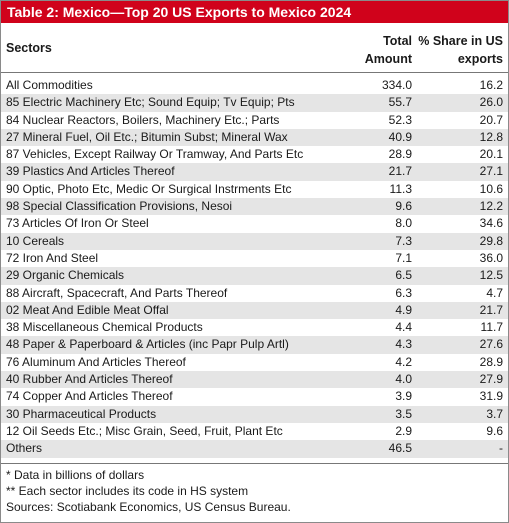  What do you see at coordinates (403, 430) in the screenshot?
I see `cell-total-amount: 2.9` at bounding box center [403, 430].